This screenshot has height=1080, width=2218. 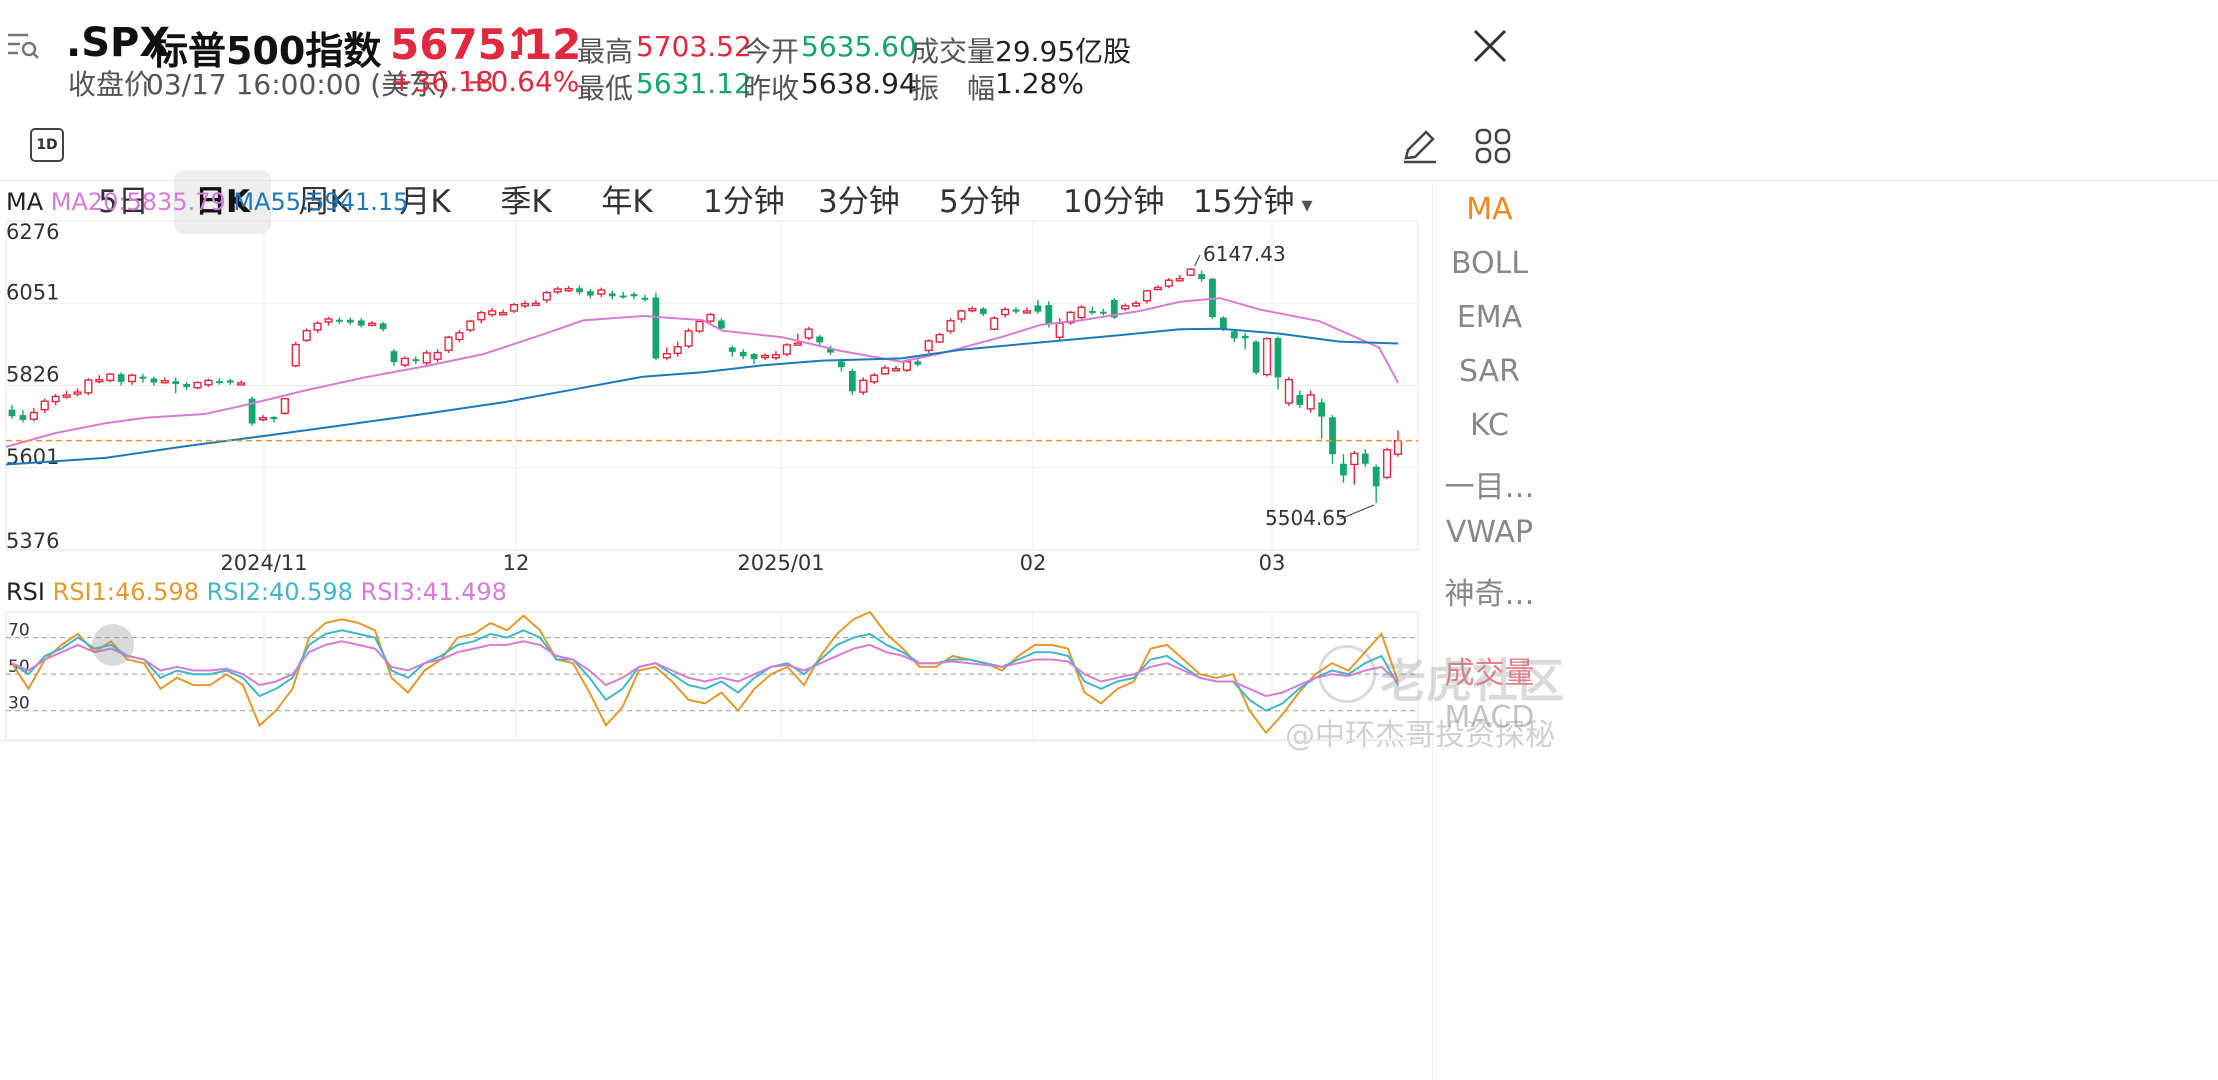 What do you see at coordinates (744, 202) in the screenshot?
I see `tab-6: 1分钟` at bounding box center [744, 202].